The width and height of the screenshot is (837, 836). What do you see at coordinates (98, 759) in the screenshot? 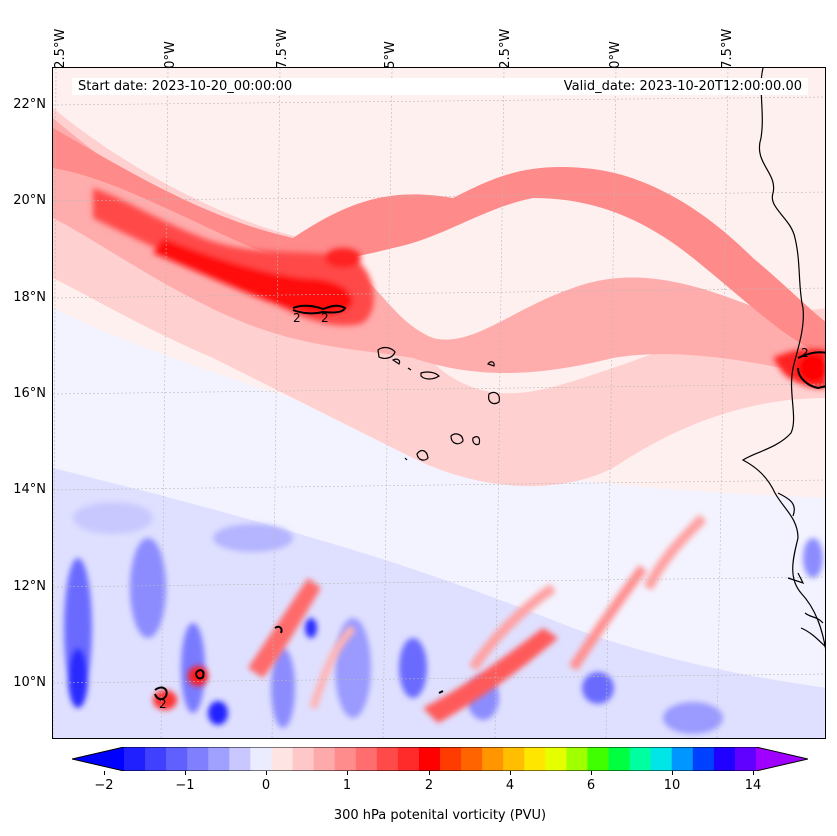
I see `colorbar-extend-min` at bounding box center [98, 759].